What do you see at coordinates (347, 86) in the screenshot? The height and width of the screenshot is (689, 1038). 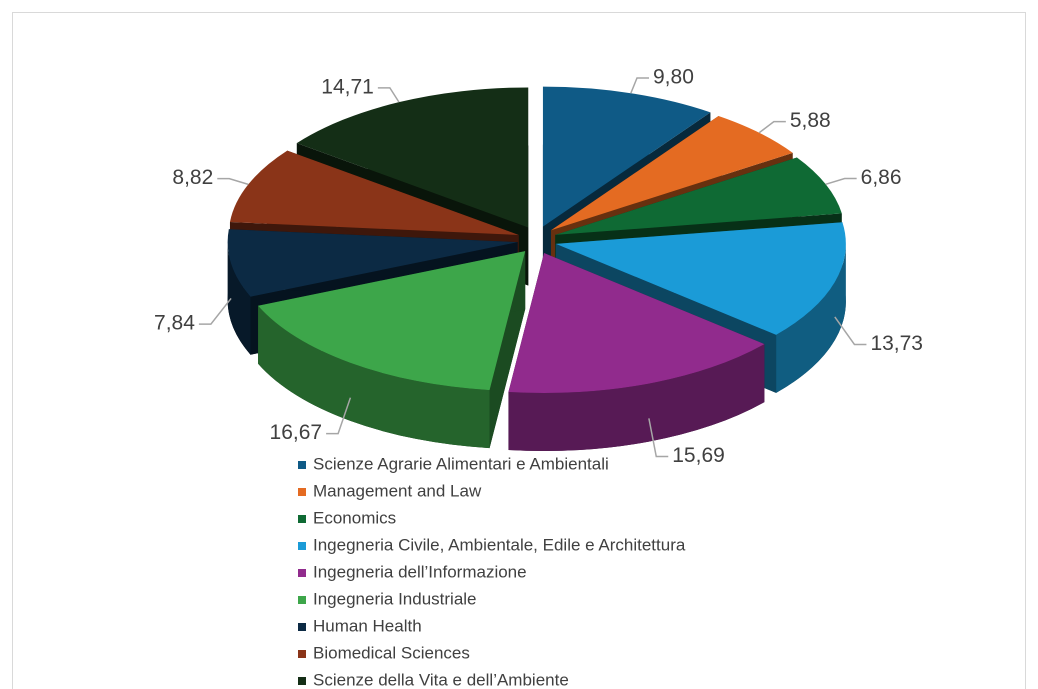 I see `data-label: 14,71` at bounding box center [347, 86].